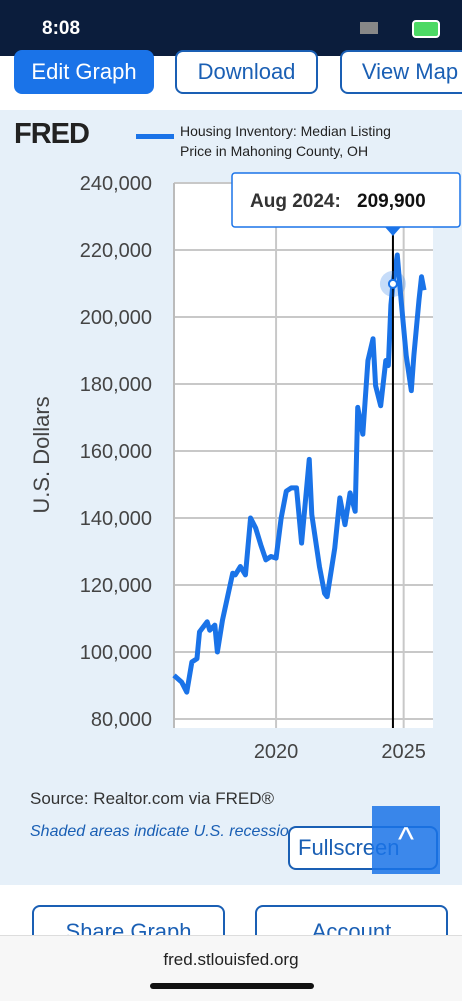  Describe the element at coordinates (231, 959) in the screenshot. I see `url: fred.stlouisfed.org` at that location.